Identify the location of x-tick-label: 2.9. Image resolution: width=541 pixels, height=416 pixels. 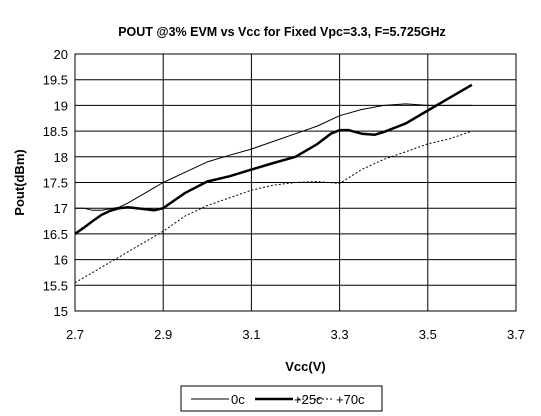
(163, 334).